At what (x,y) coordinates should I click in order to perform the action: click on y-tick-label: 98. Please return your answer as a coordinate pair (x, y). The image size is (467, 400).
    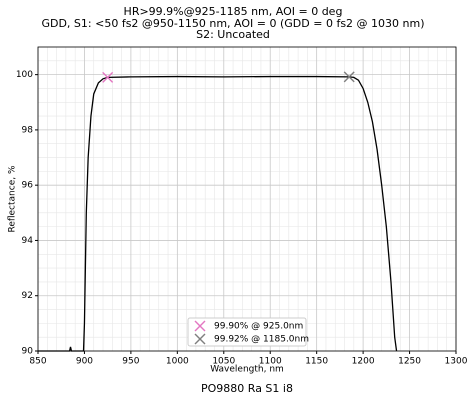
    Looking at the image, I should click on (28, 130).